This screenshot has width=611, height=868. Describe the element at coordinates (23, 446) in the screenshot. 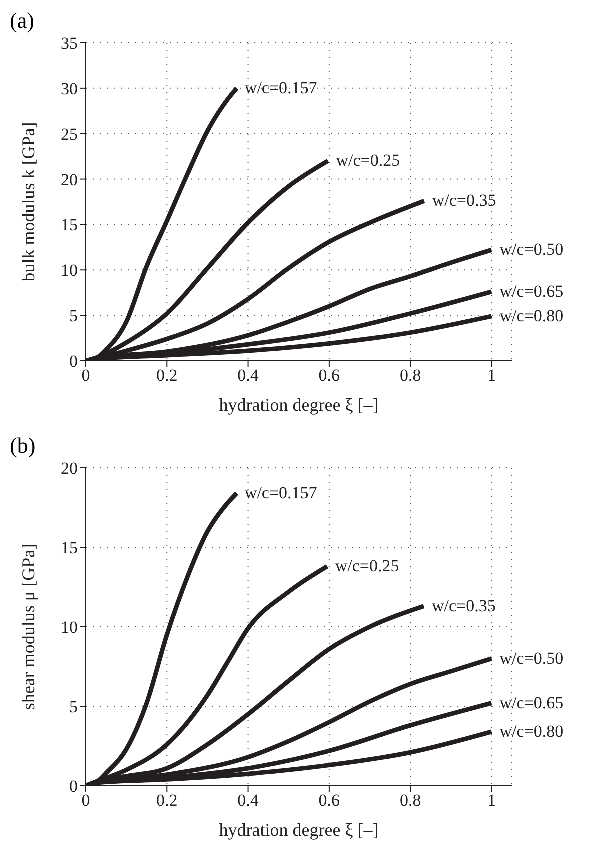

I see `chart-title: (b)` at that location.